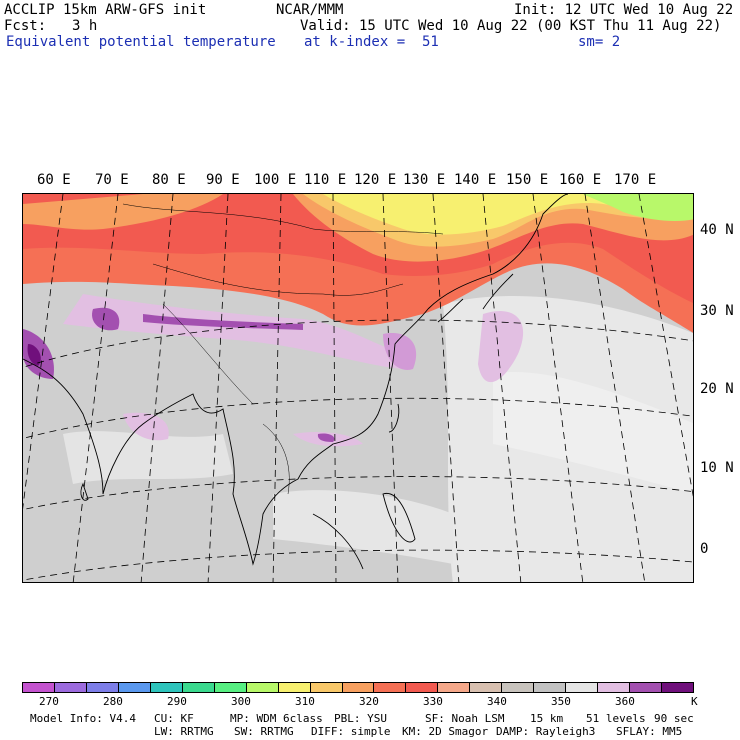 This screenshot has height=740, width=740. What do you see at coordinates (599, 42) in the screenshot?
I see `smoothing-value: sm= 2` at bounding box center [599, 42].